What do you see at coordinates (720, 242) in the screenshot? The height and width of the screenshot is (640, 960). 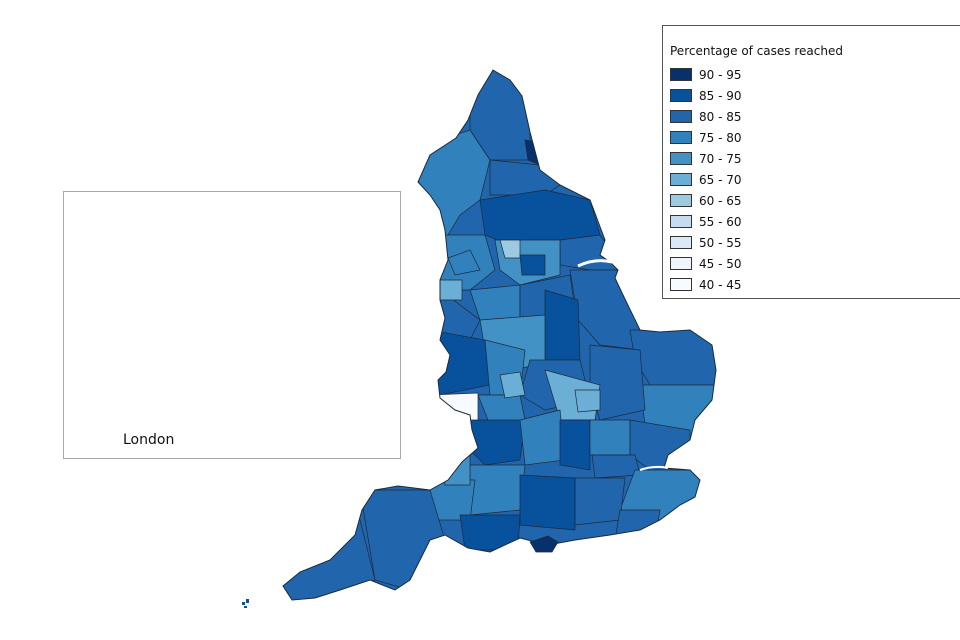 I see `legend-range-label: 50 - 55` at bounding box center [720, 242].